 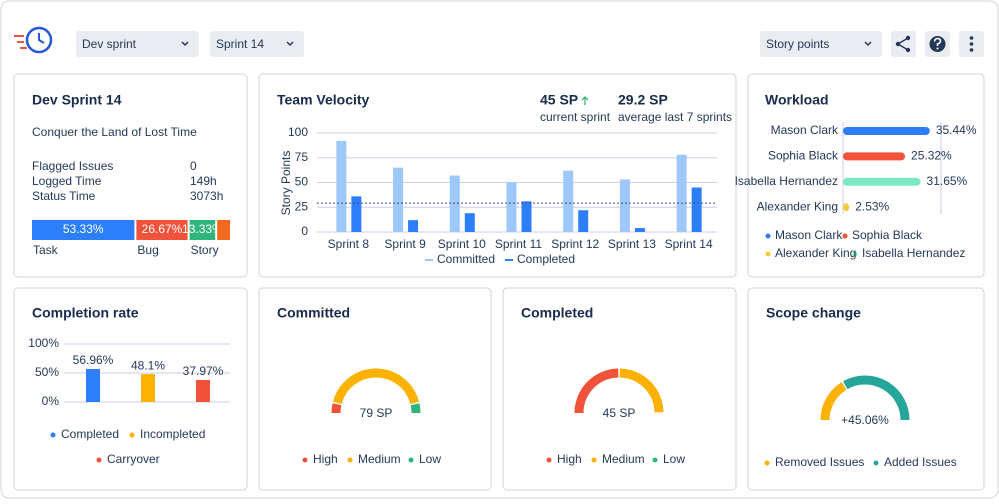 What do you see at coordinates (203, 371) in the screenshot?
I see `value-label: 37.97%` at bounding box center [203, 371].